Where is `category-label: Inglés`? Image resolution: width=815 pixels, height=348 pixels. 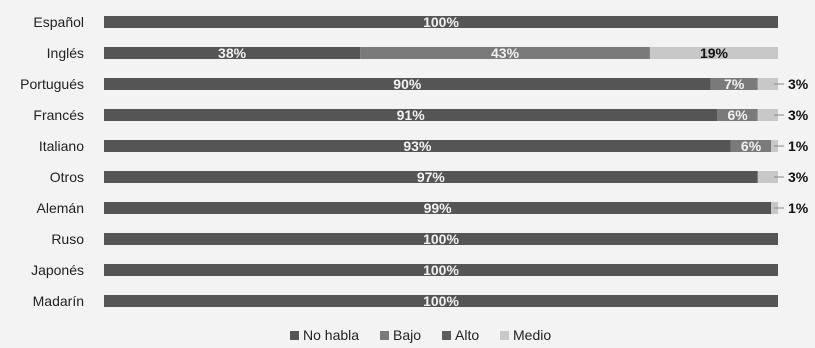 category-label: Inglés is located at coordinates (65, 53).